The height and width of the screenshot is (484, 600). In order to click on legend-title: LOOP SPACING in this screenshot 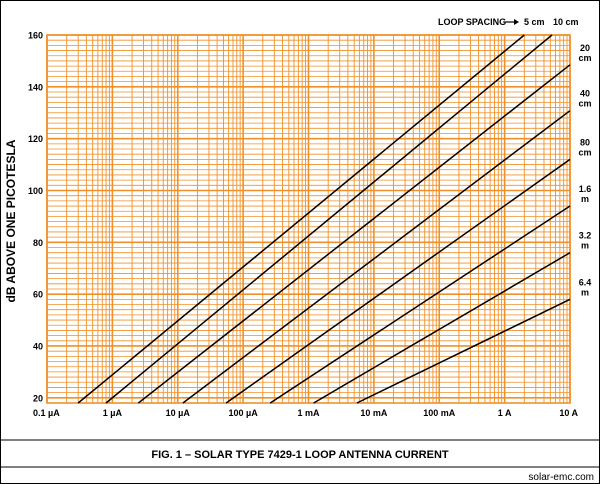, I will do `click(472, 22)`.